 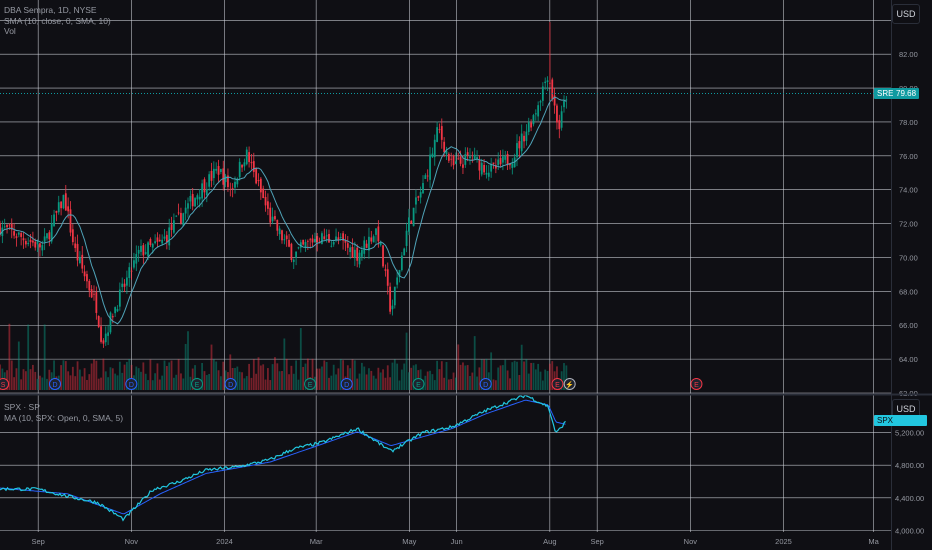 I want to click on y-tick-label: 64.00, so click(x=908, y=359).